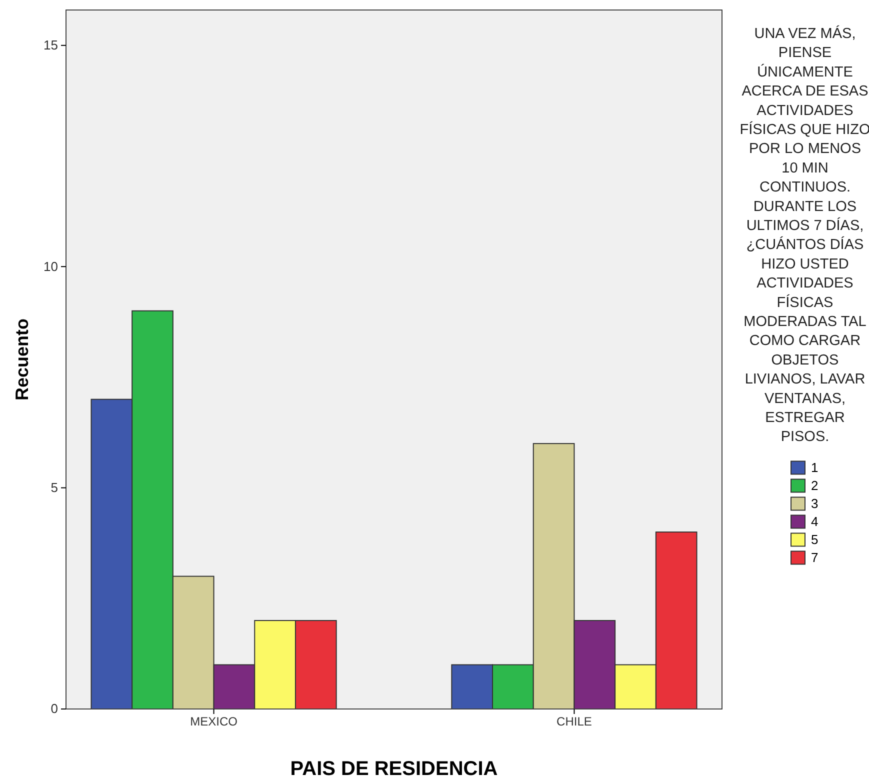  I want to click on legend-label: 3, so click(814, 504).